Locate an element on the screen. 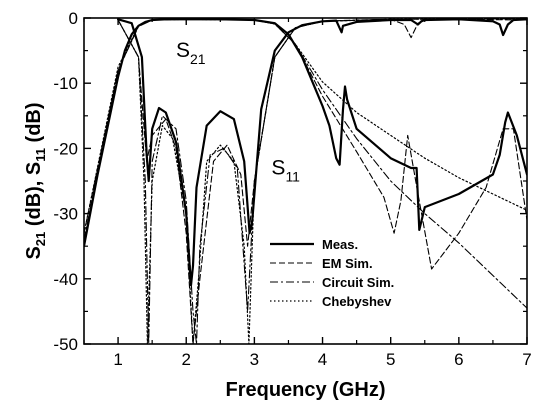 The height and width of the screenshot is (419, 549). x-tick-label: 7 is located at coordinates (526, 359).